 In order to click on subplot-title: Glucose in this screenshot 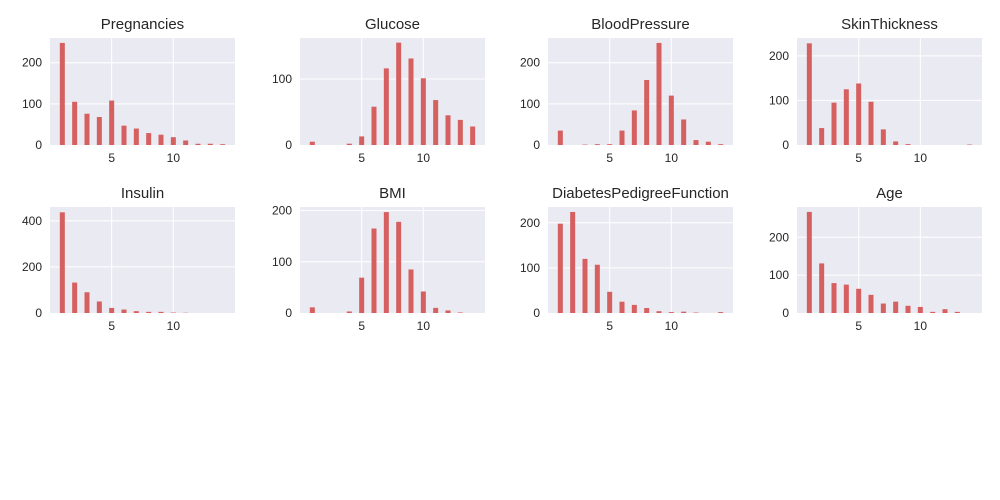, I will do `click(392, 24)`.